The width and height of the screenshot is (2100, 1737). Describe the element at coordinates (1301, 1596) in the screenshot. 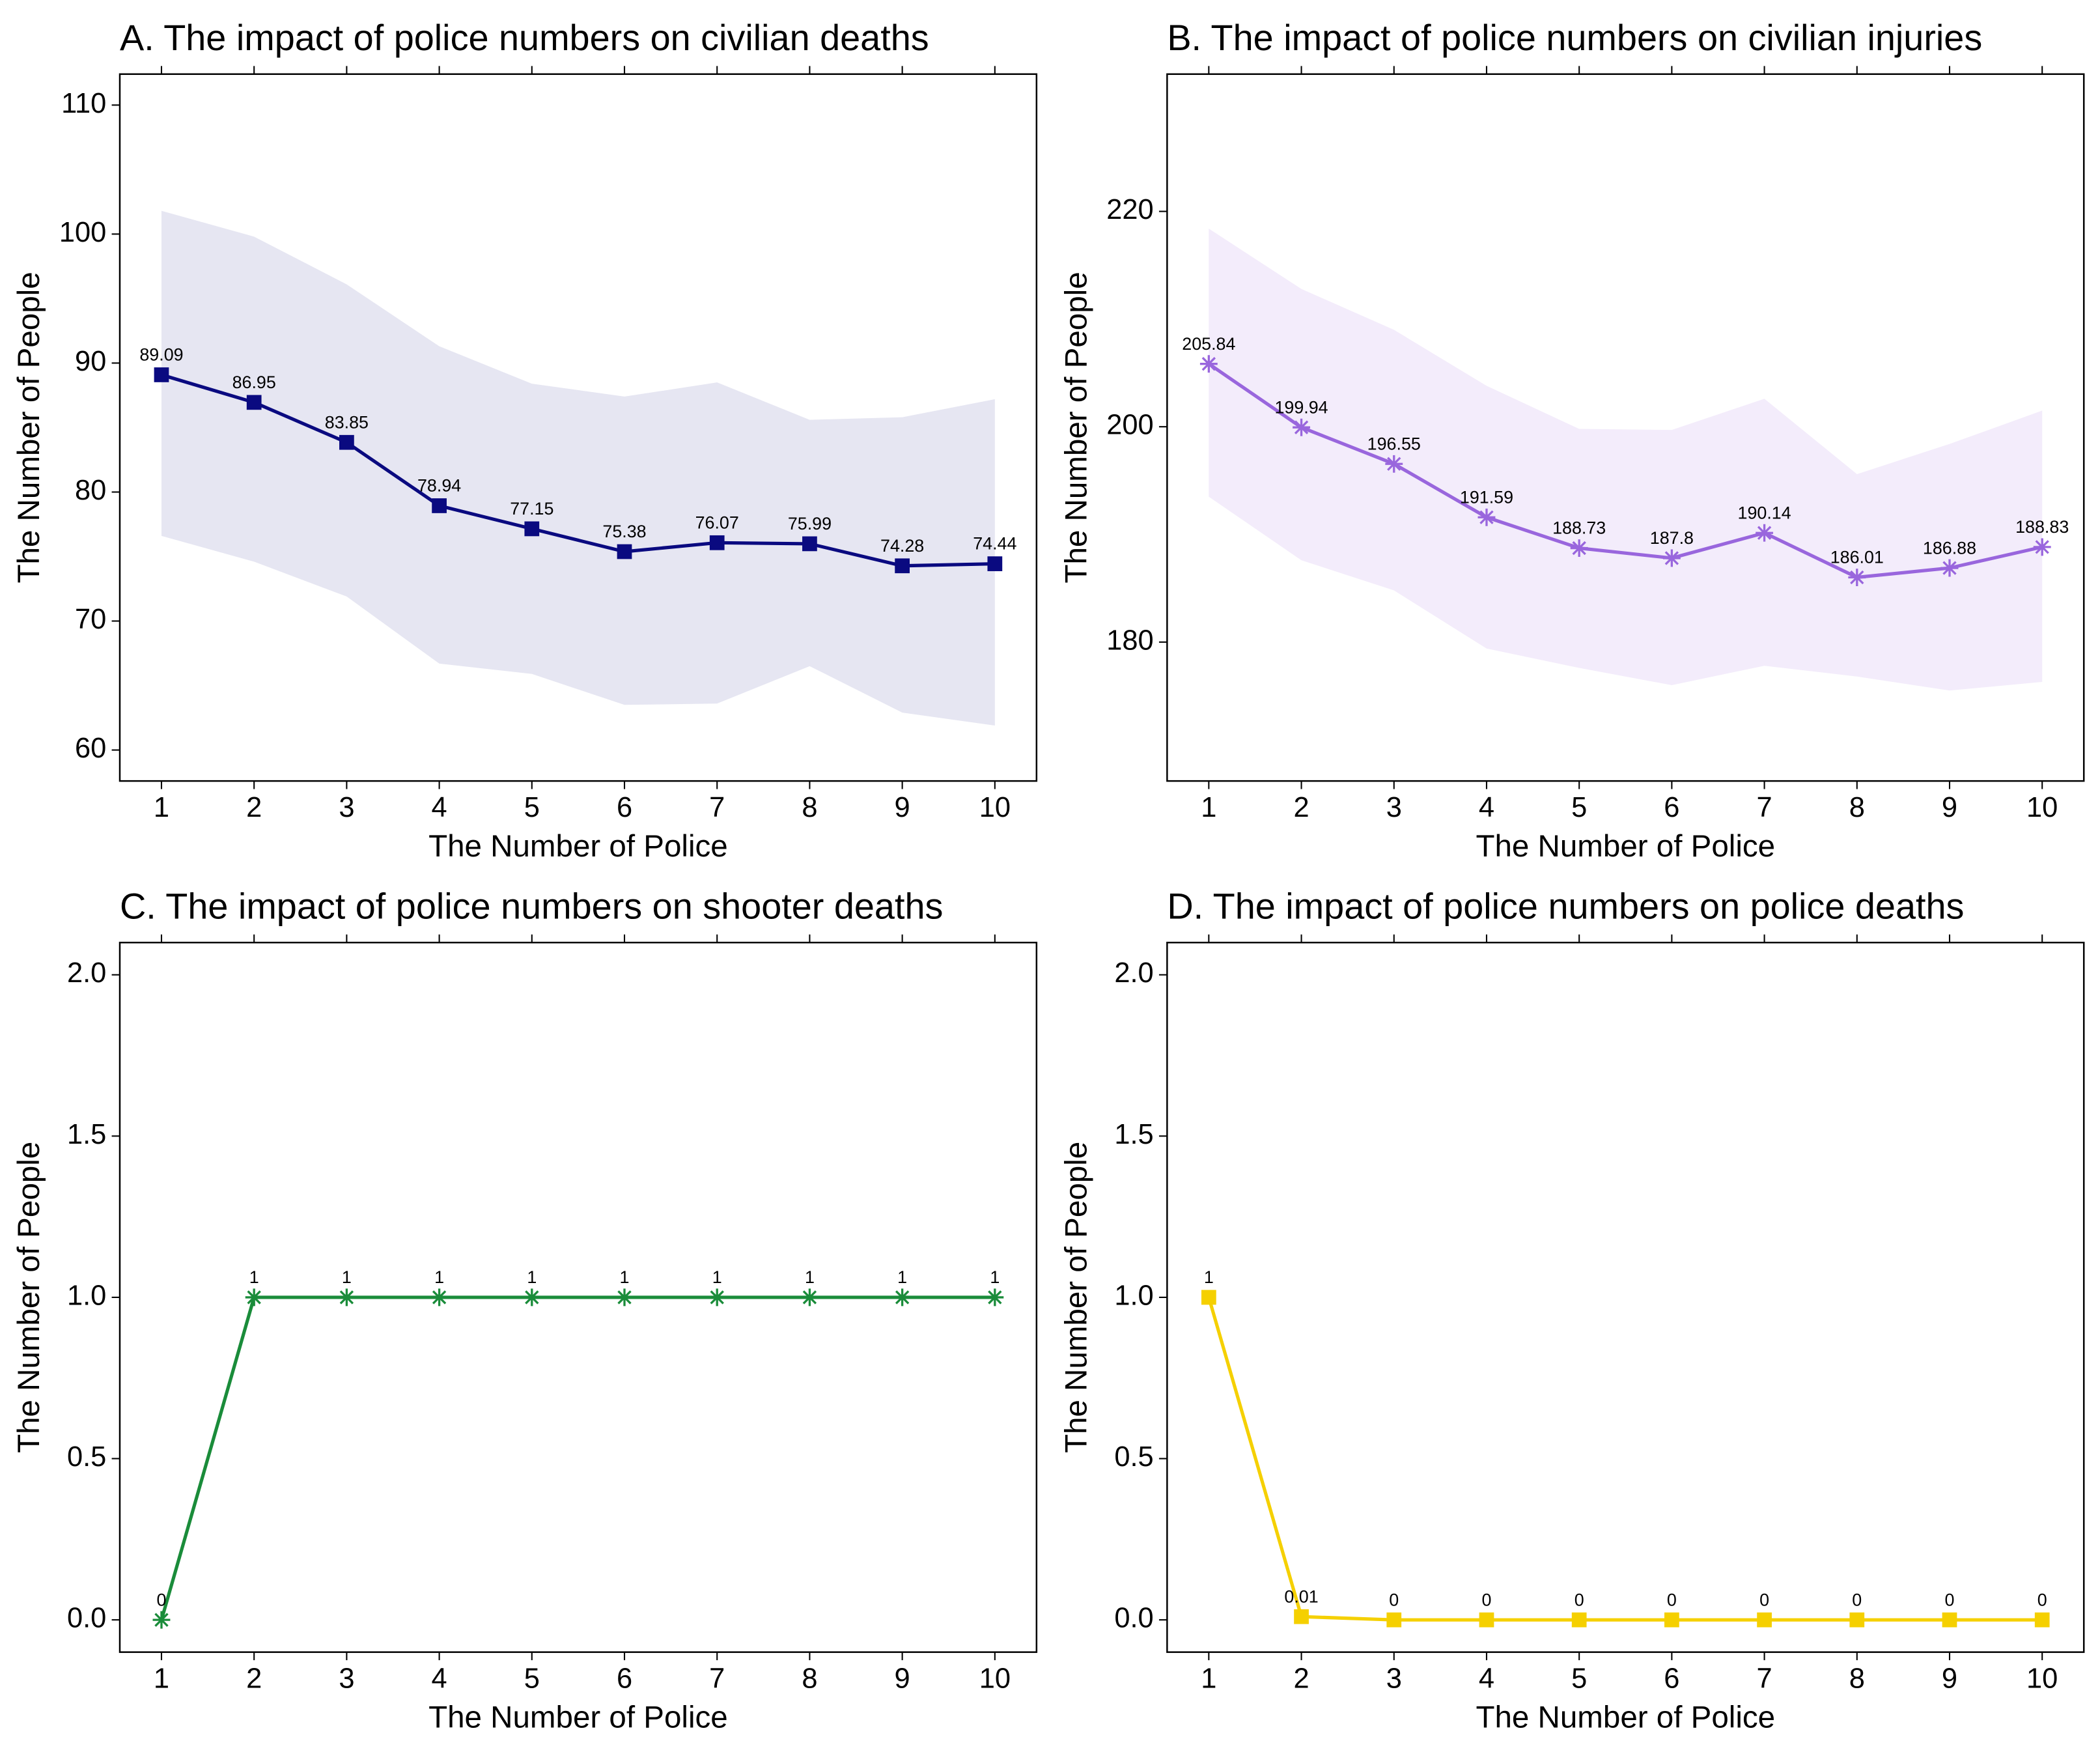

I see `data-label: 0.01` at that location.